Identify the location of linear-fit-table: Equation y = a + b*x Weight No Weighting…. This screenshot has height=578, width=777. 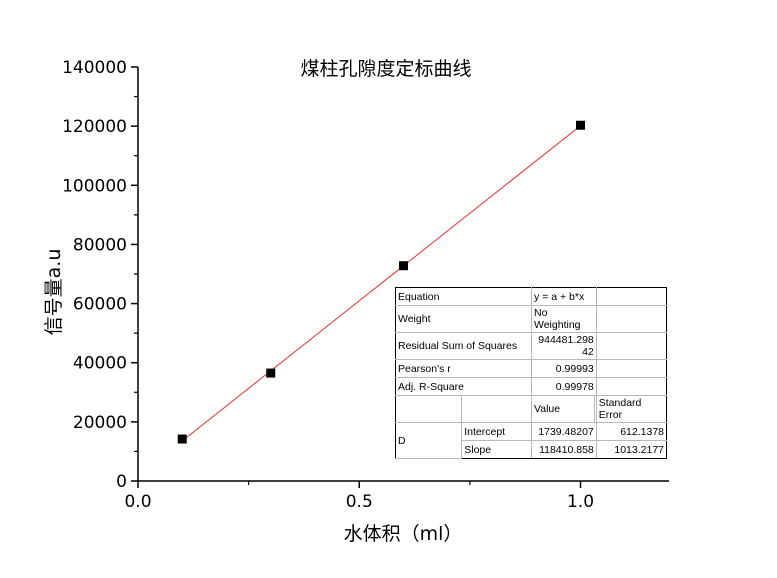
(531, 373).